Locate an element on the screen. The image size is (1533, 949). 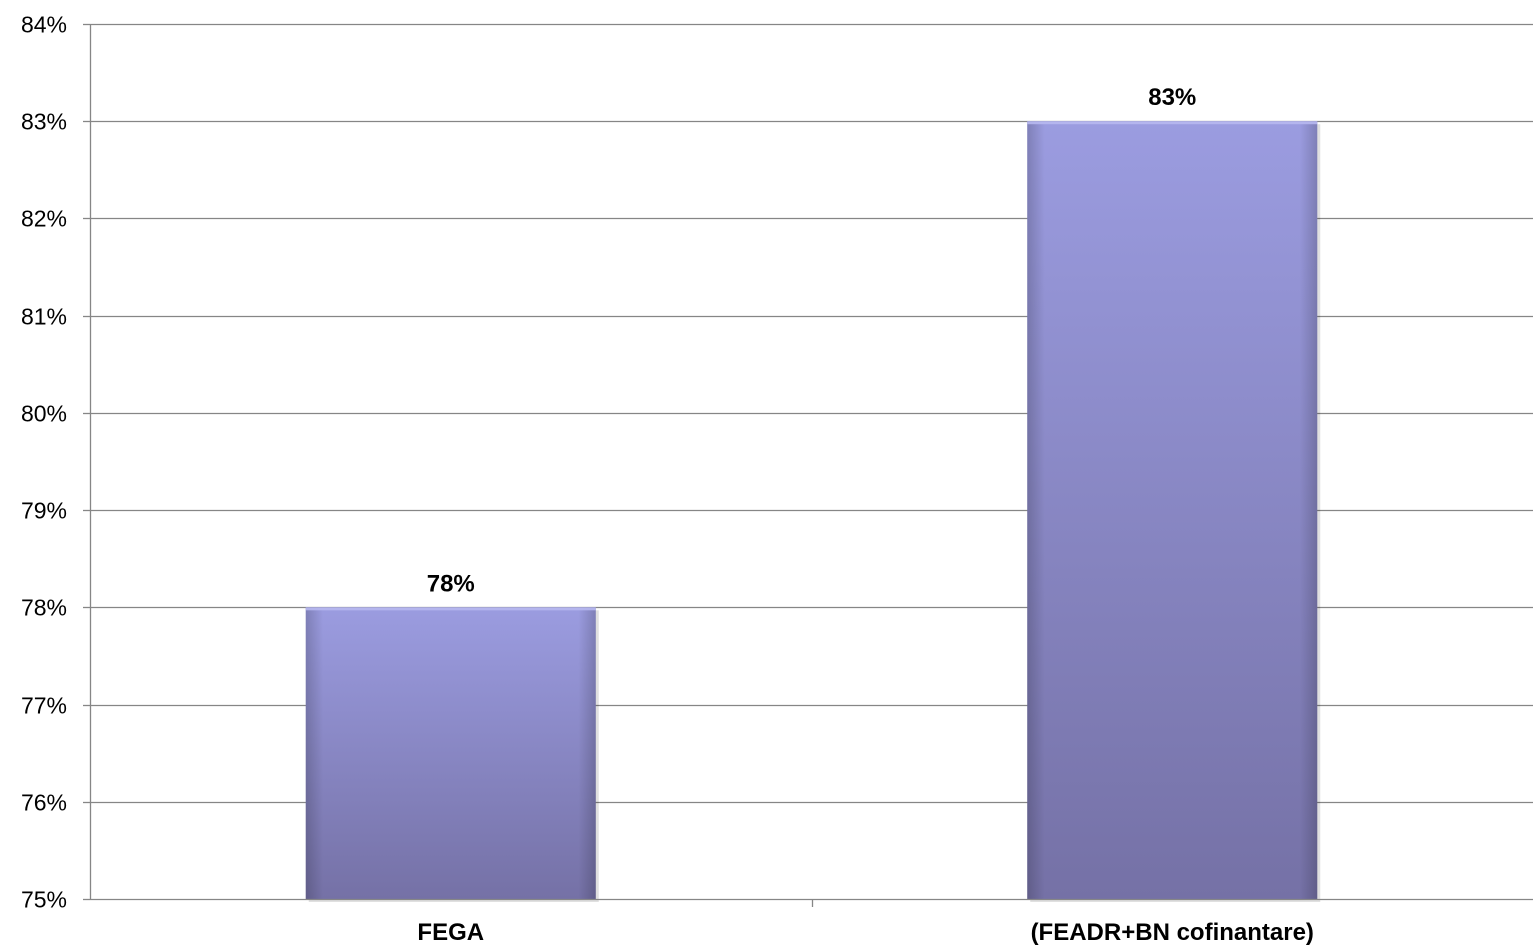
y-tick-label: 77% is located at coordinates (44, 706).